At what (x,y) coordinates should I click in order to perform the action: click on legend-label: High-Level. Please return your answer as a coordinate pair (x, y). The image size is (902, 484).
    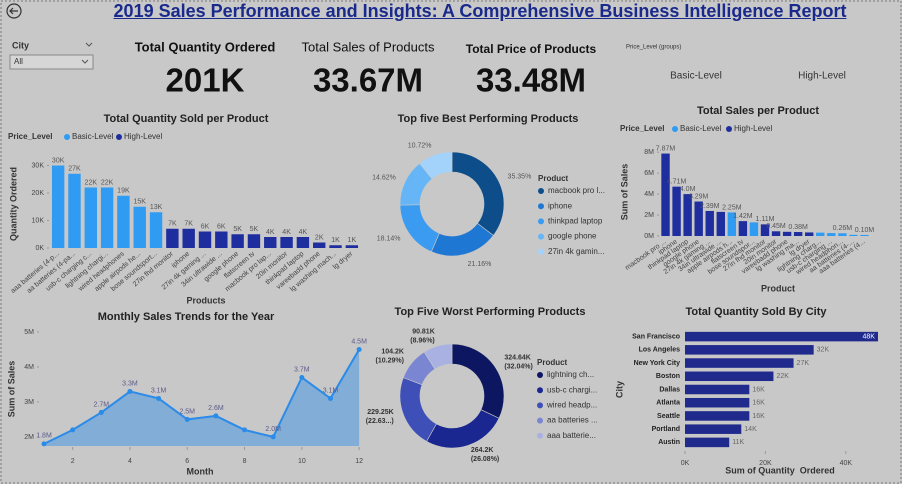
    Looking at the image, I should click on (753, 128).